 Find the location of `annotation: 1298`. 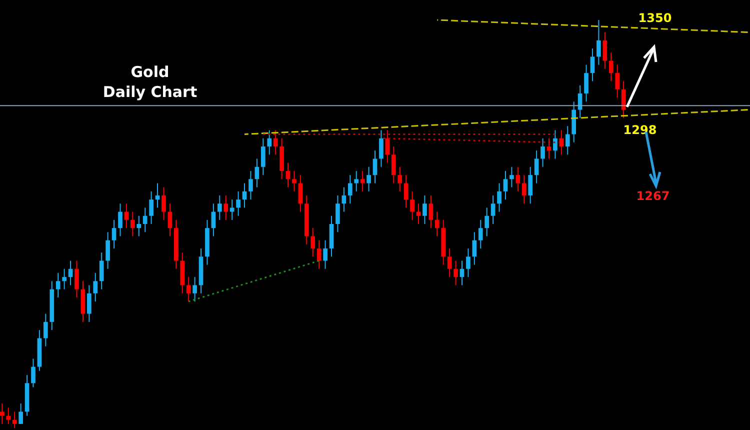

annotation: 1298 is located at coordinates (640, 130).